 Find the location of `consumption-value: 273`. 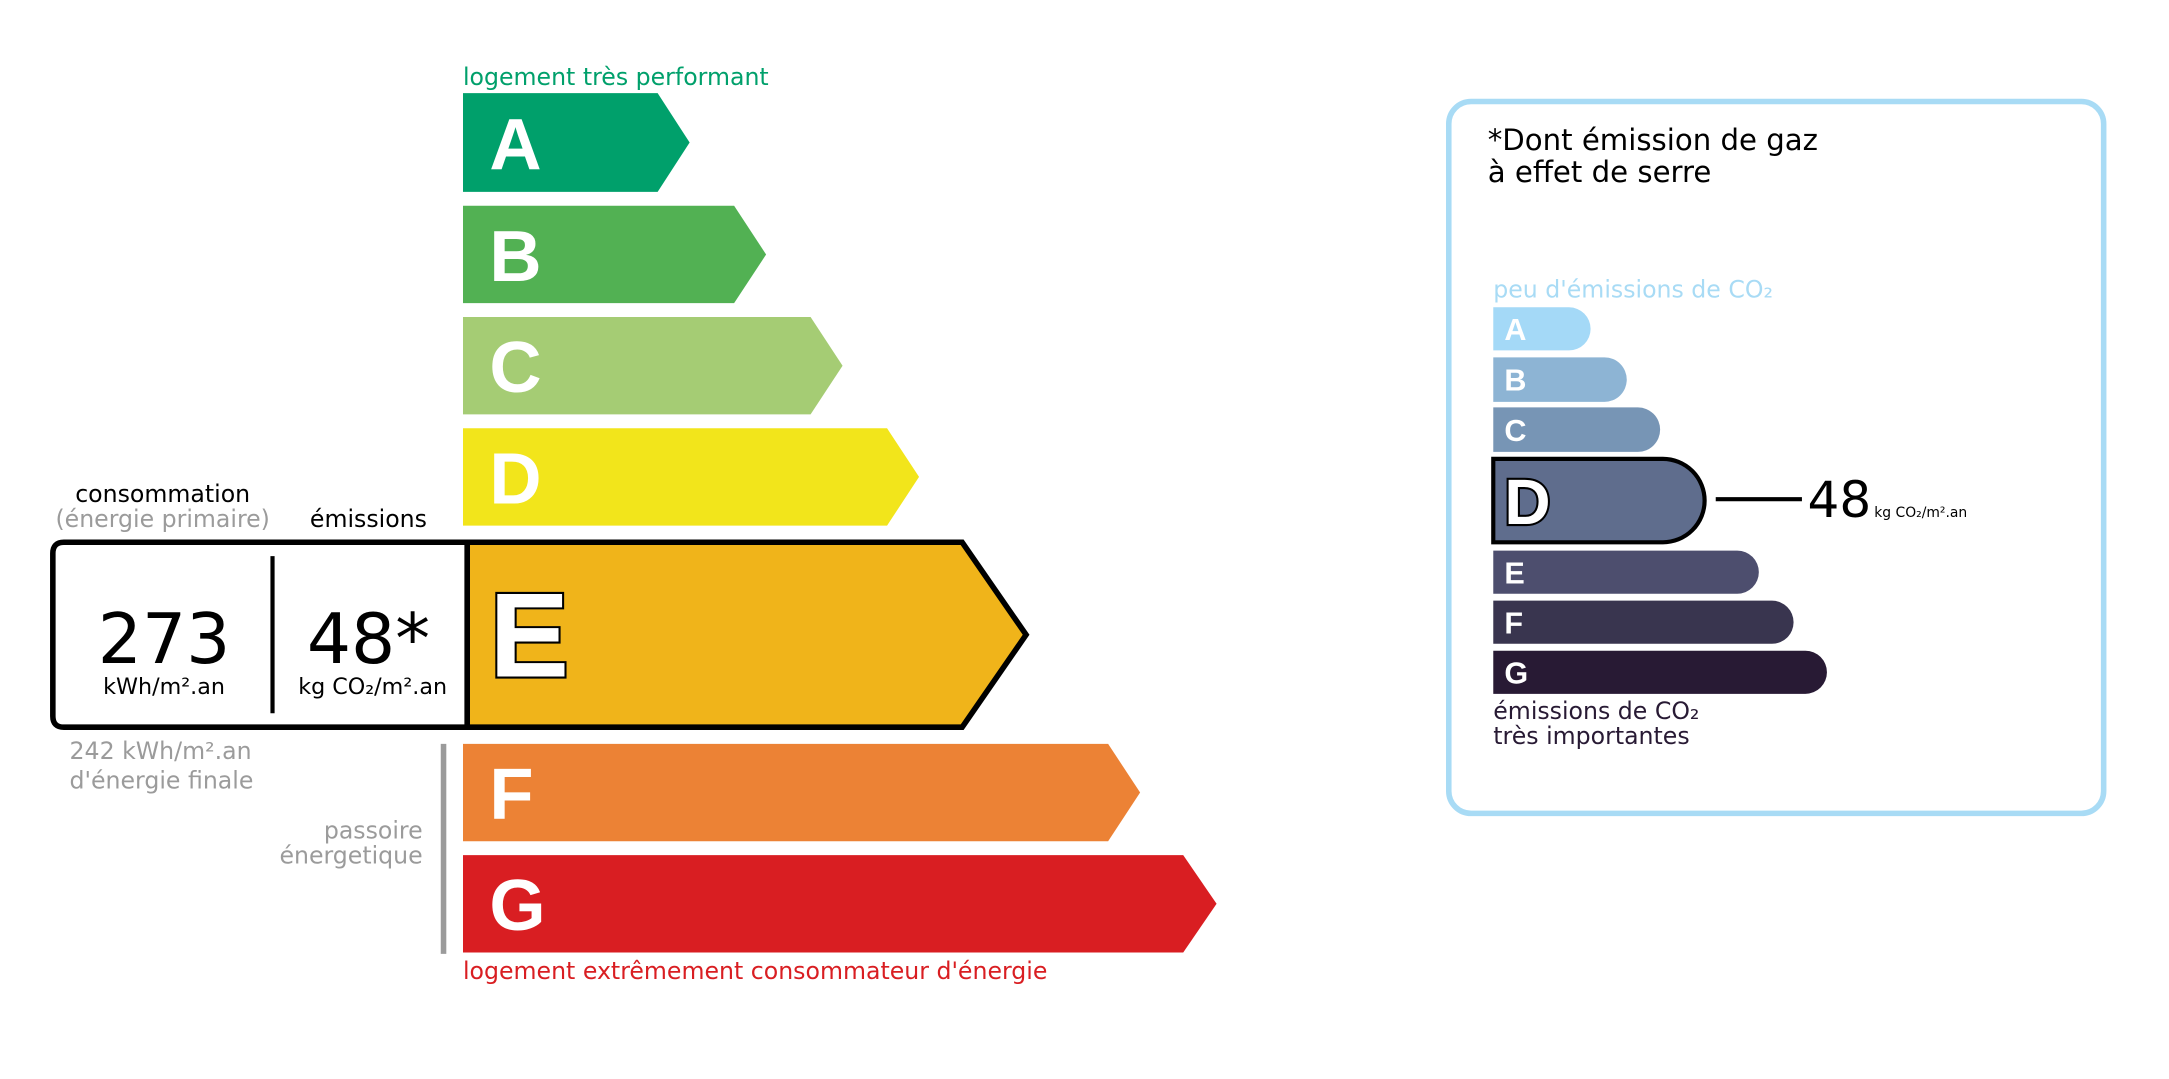

consumption-value: 273 is located at coordinates (164, 639).